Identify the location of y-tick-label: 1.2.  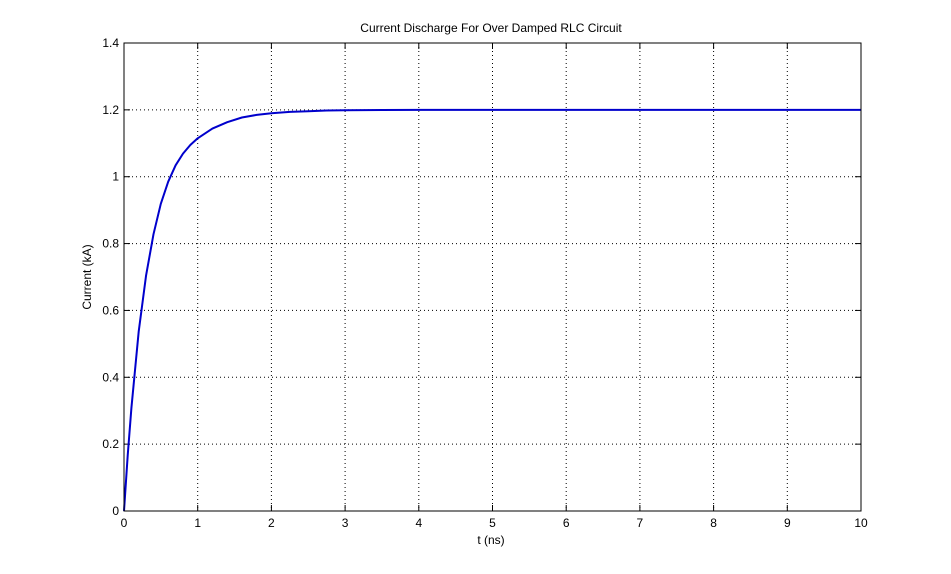
(110, 110).